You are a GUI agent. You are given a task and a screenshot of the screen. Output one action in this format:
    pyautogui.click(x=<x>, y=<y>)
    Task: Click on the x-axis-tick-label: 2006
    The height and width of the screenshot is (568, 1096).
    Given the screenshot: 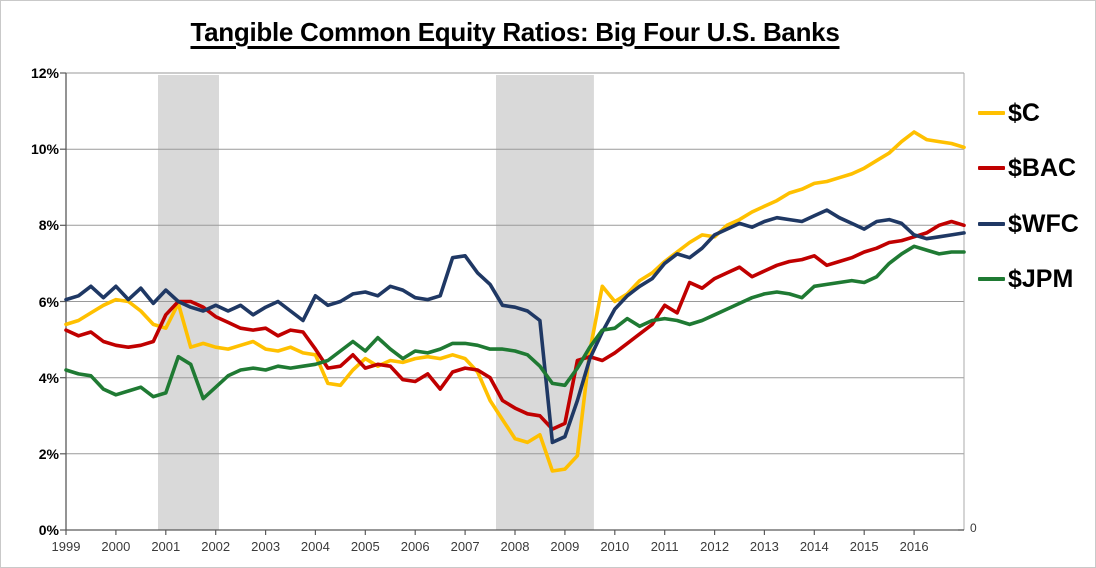 What is the action you would take?
    pyautogui.click(x=415, y=546)
    